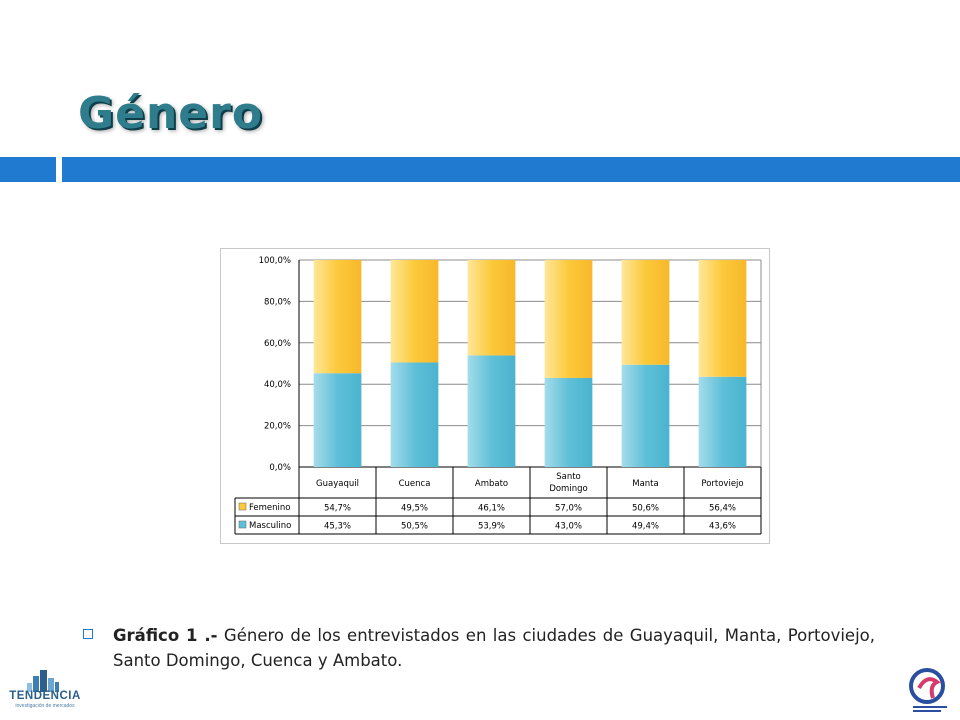  I want to click on data-label: 54,7%, so click(337, 509).